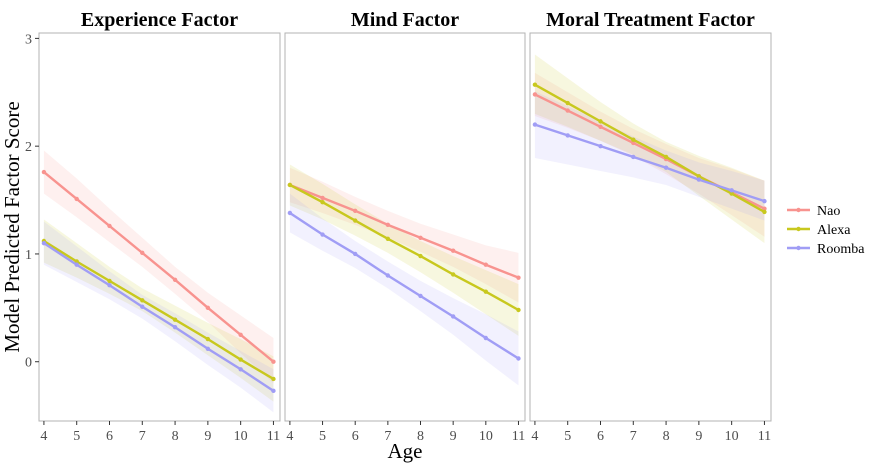  What do you see at coordinates (159, 20) in the screenshot?
I see `panel-title: Experience Factor` at bounding box center [159, 20].